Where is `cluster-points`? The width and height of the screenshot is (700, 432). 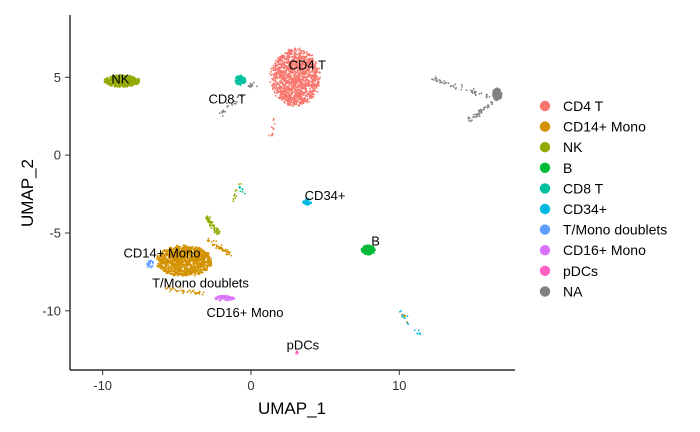 cluster-points is located at coordinates (294, 77).